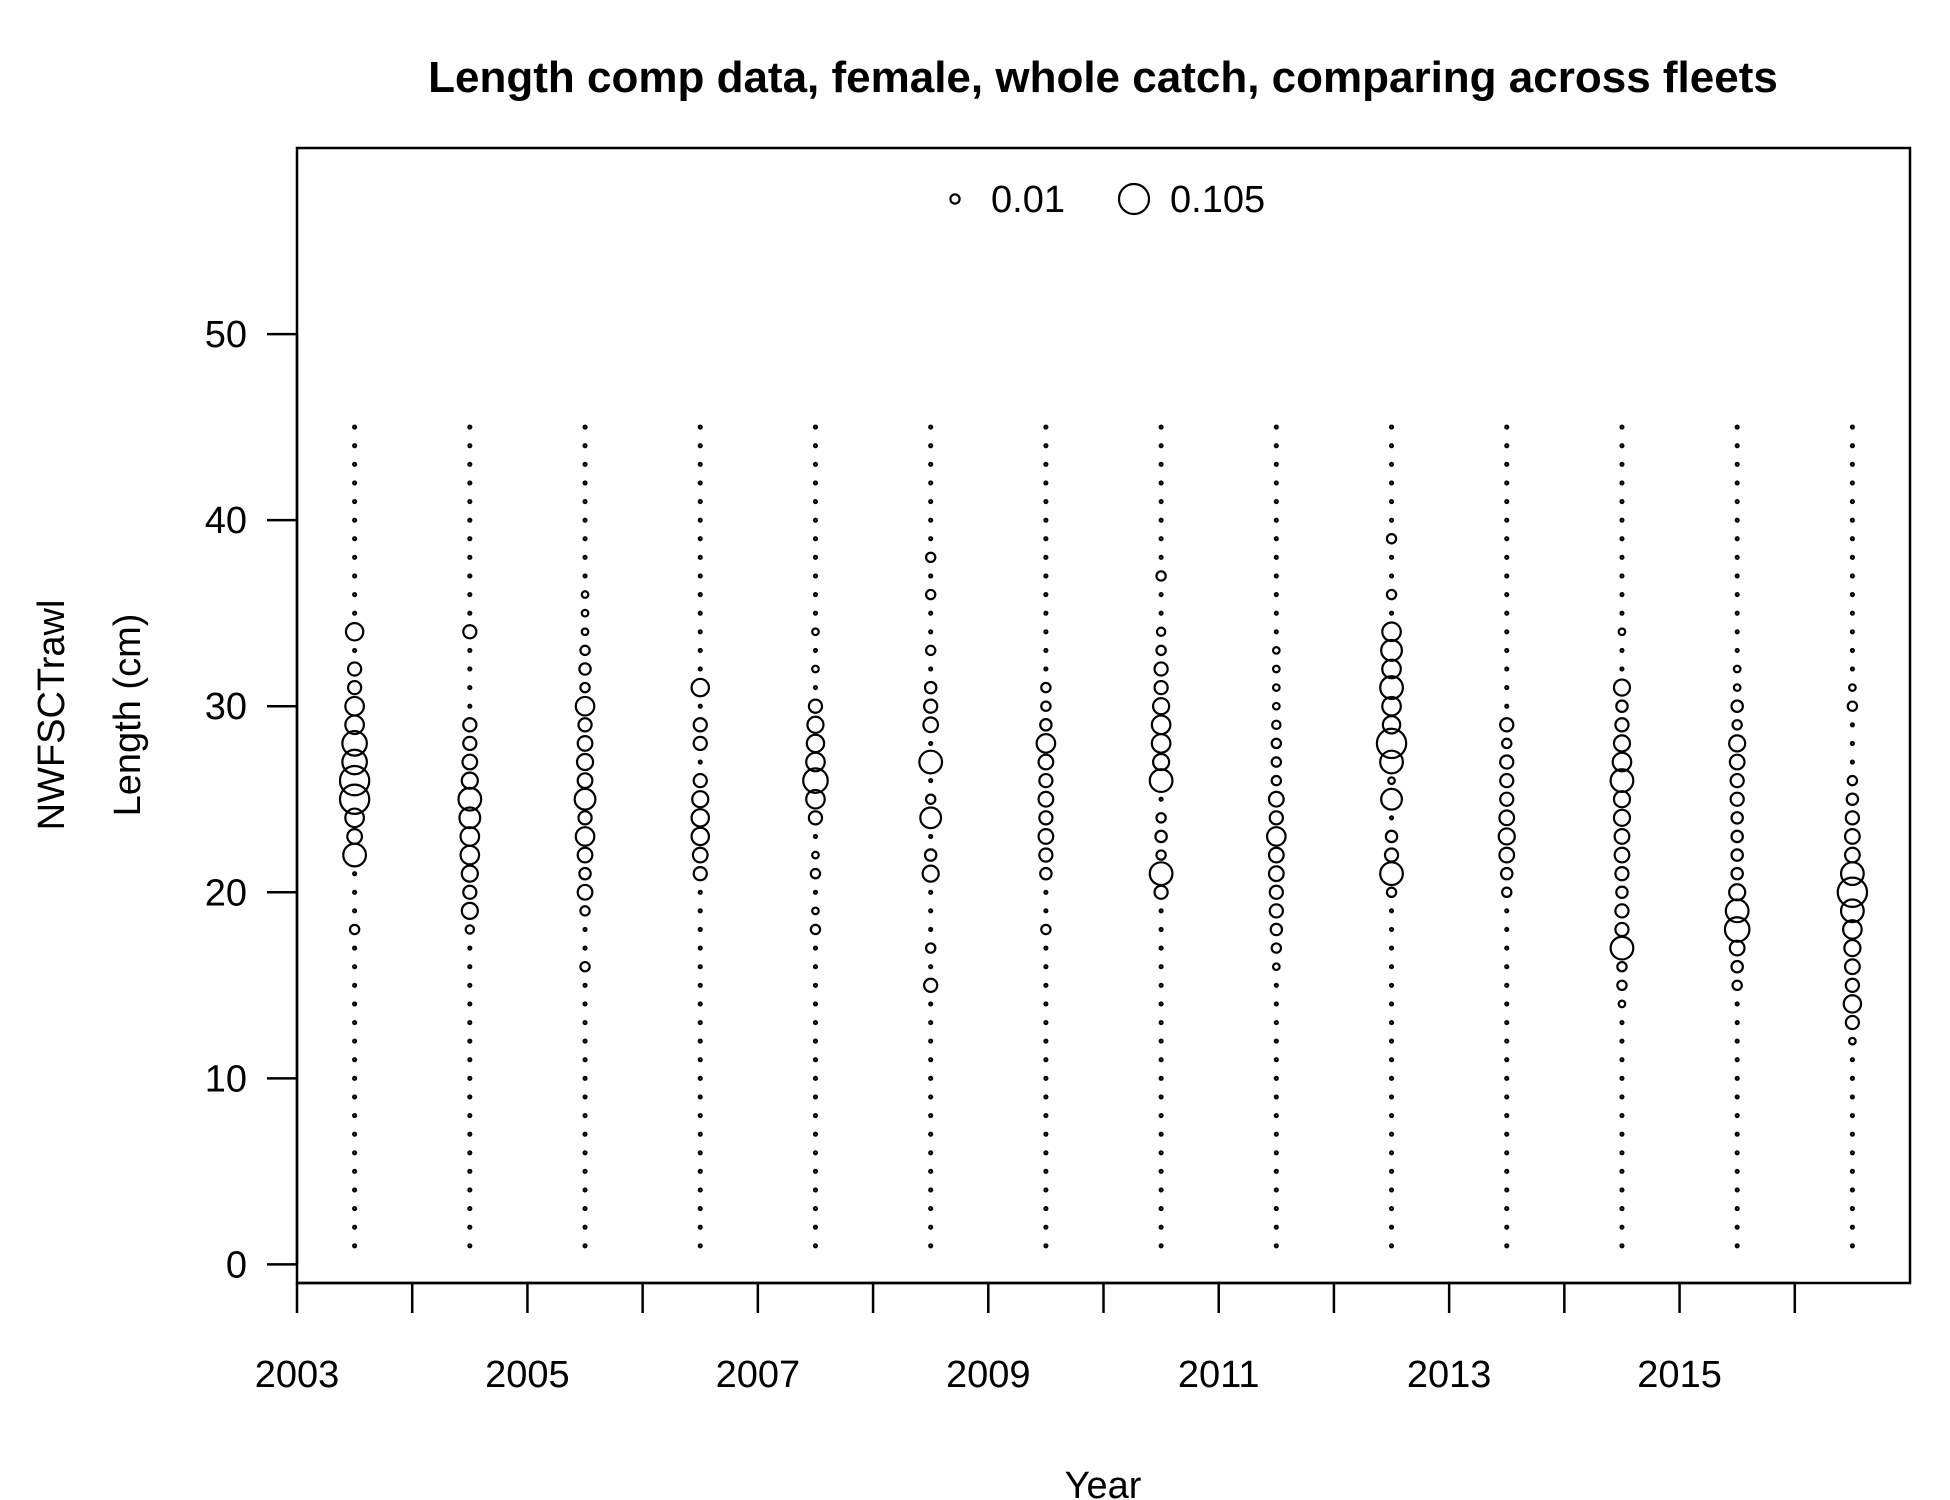  What do you see at coordinates (252, 800) in the screenshot?
I see `y-axis: 0 10 20 30 40 50` at bounding box center [252, 800].